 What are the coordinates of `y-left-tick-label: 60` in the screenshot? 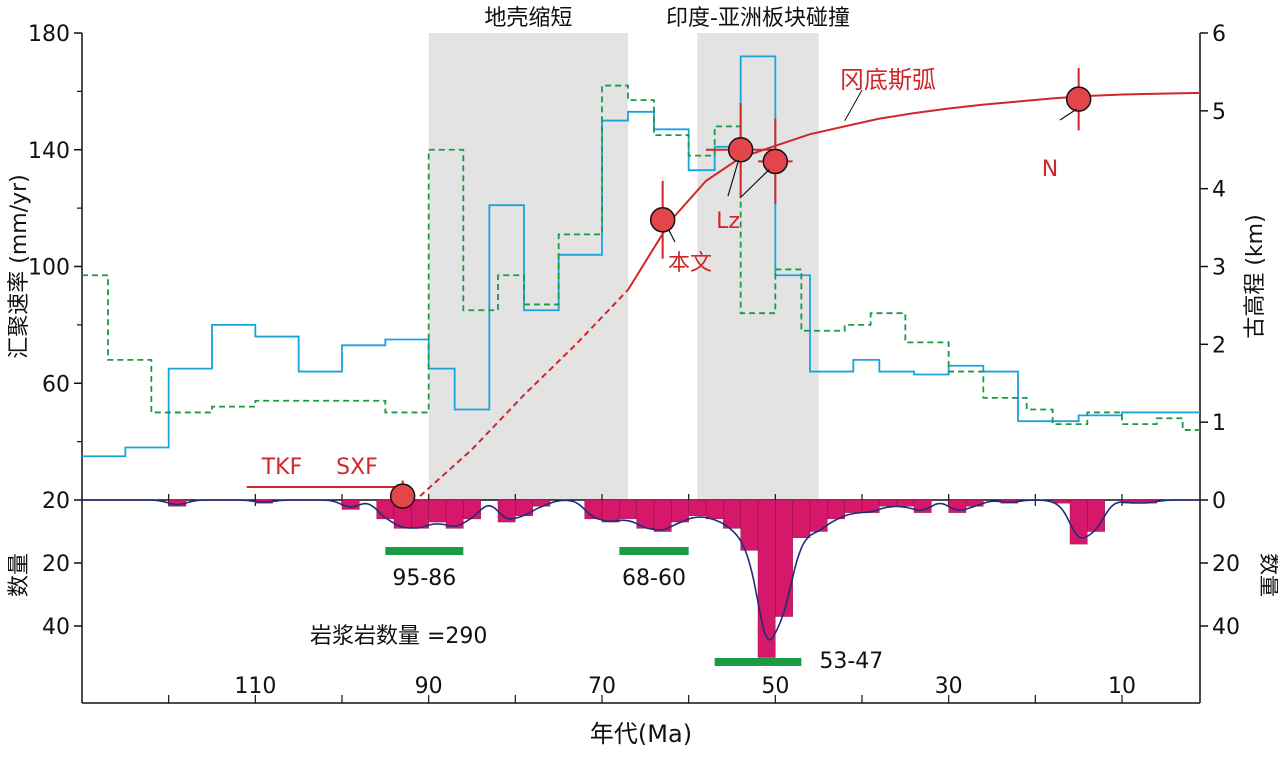 It's located at (56, 384).